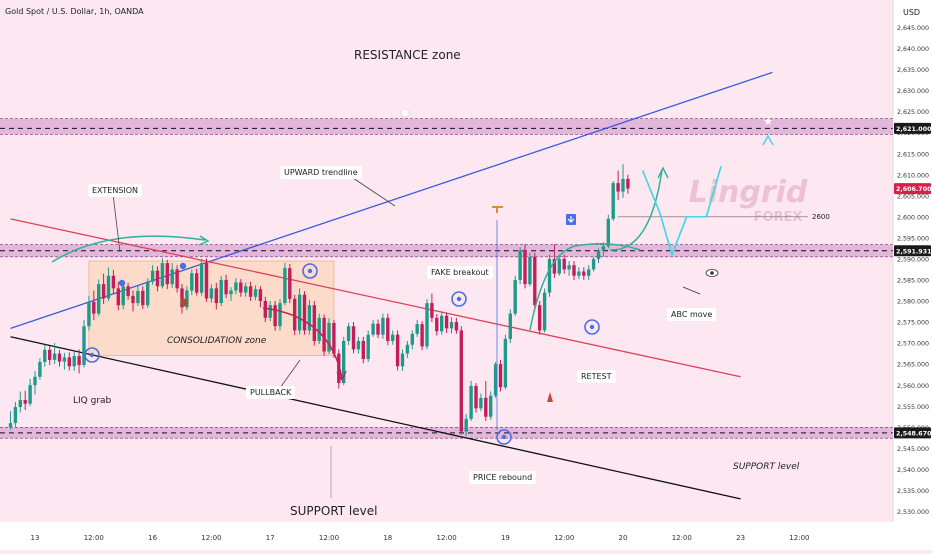 The height and width of the screenshot is (554, 932). Describe the element at coordinates (92, 401) in the screenshot. I see `liq-grab-label: LIQ grab` at that location.